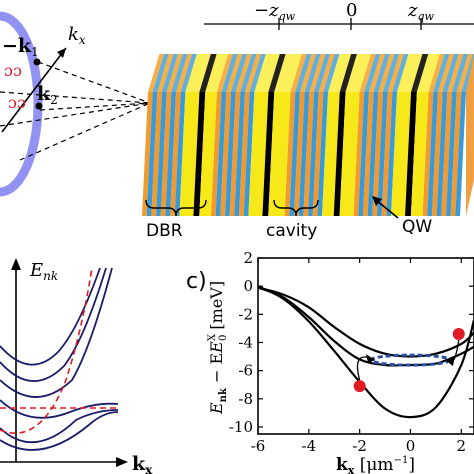  I want to click on y-tick-label: 0, so click(248, 286).